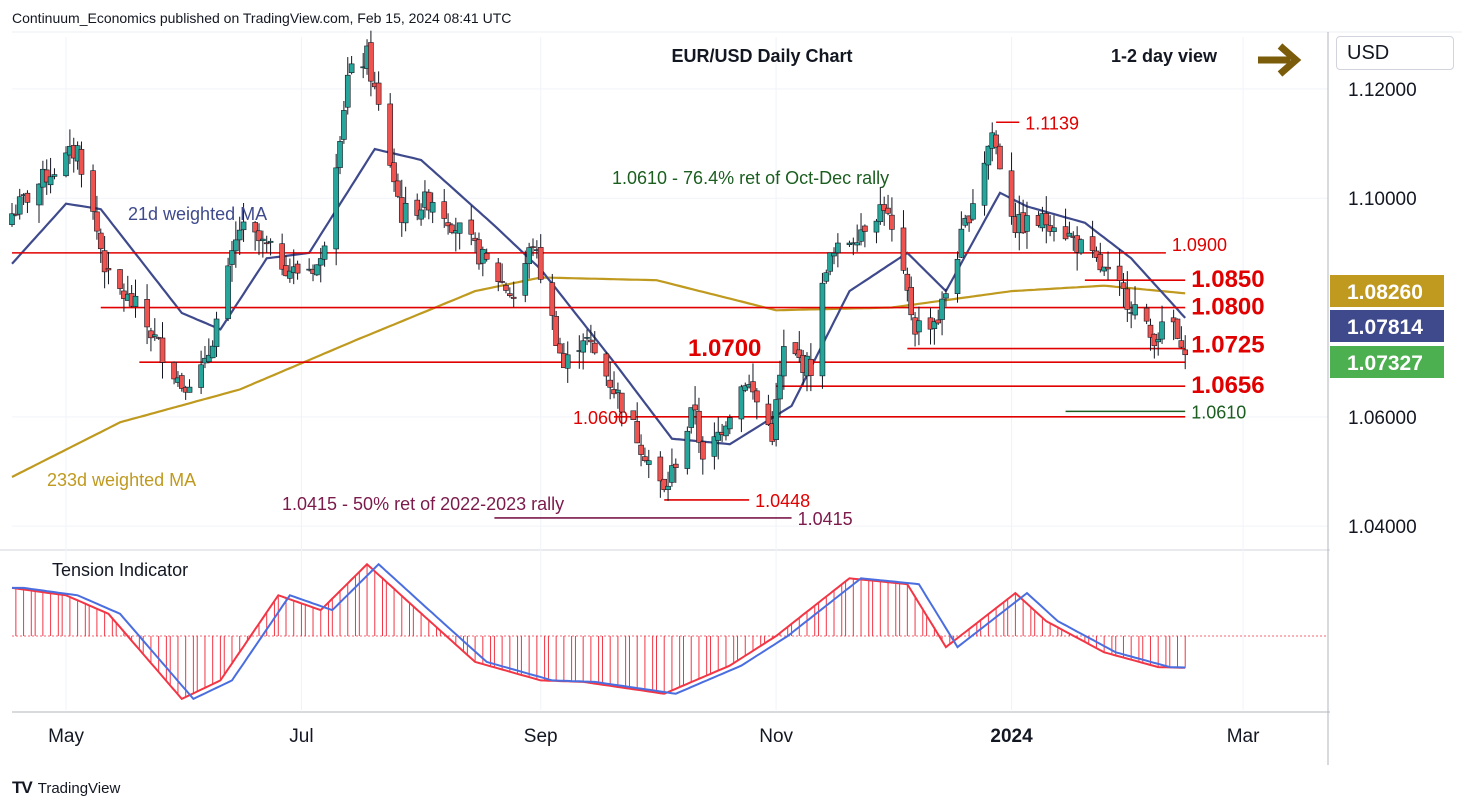 Image resolution: width=1474 pixels, height=808 pixels. What do you see at coordinates (724, 348) in the screenshot?
I see `level-label: 1.0700` at bounding box center [724, 348].